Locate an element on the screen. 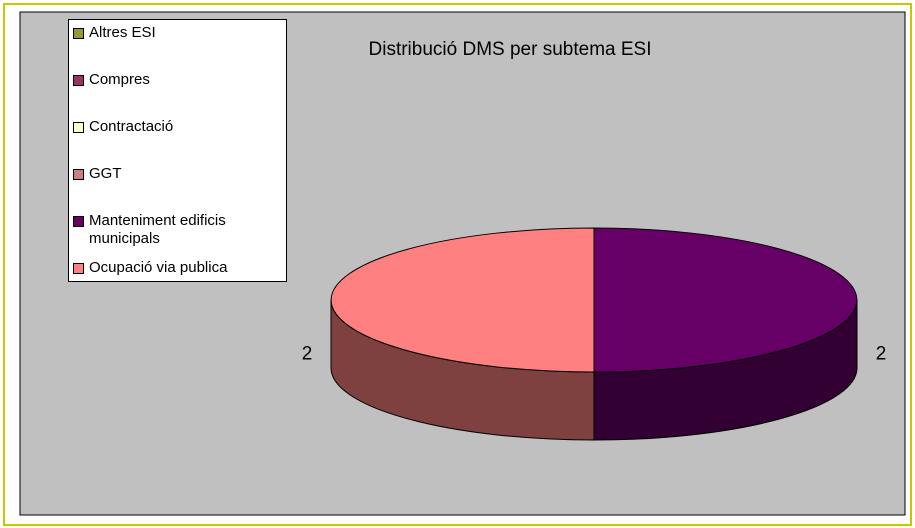 This screenshot has width=915, height=528. chart-title: Distribució DMS per subtema ESI is located at coordinates (510, 49).